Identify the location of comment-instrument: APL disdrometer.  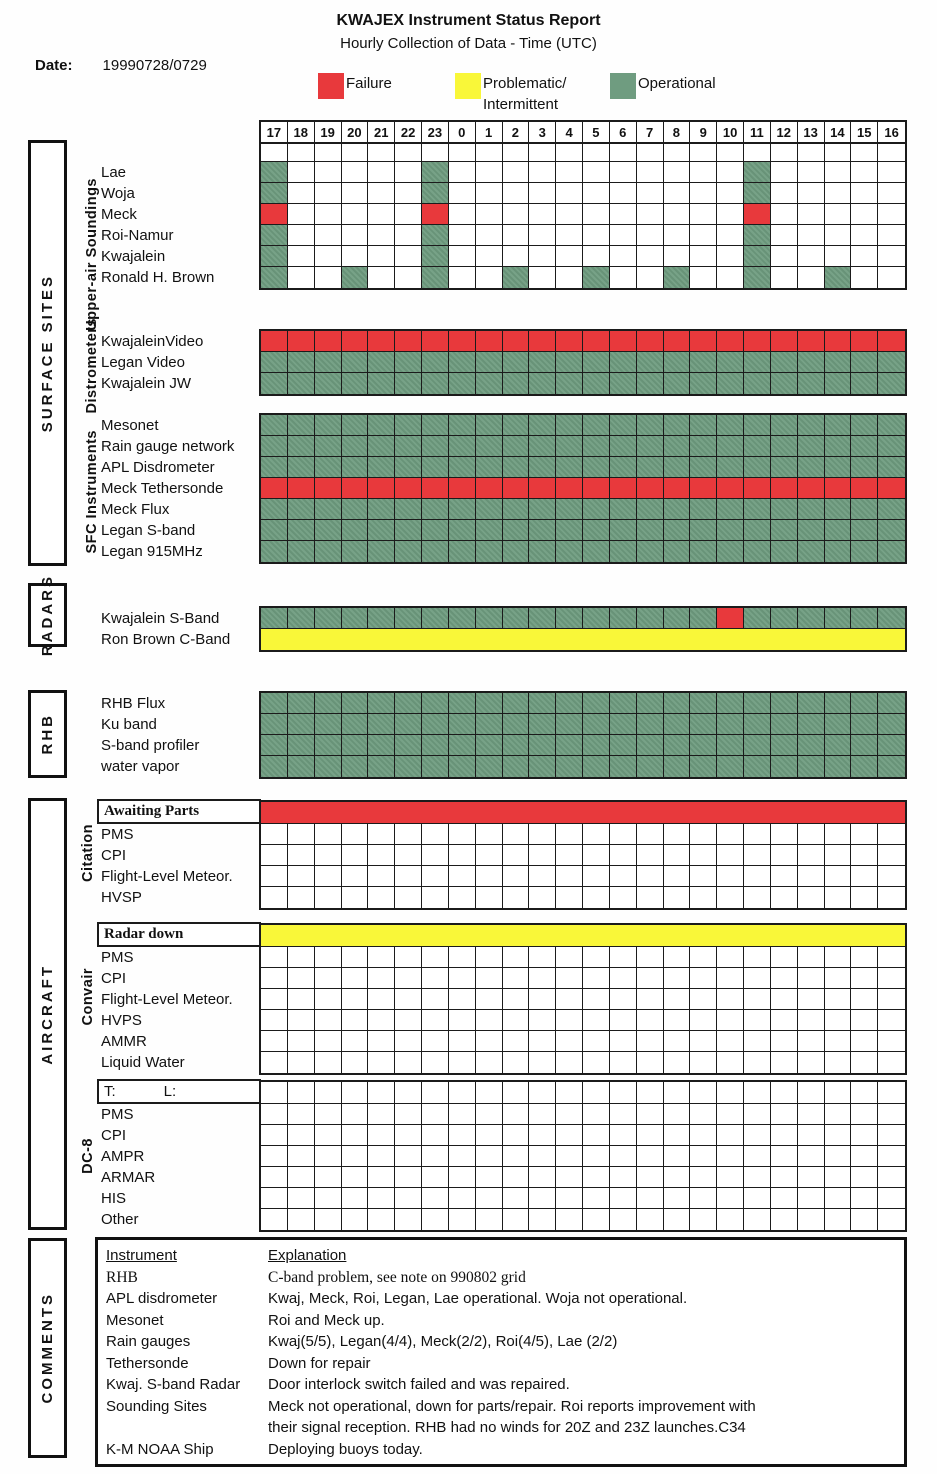
(162, 1298).